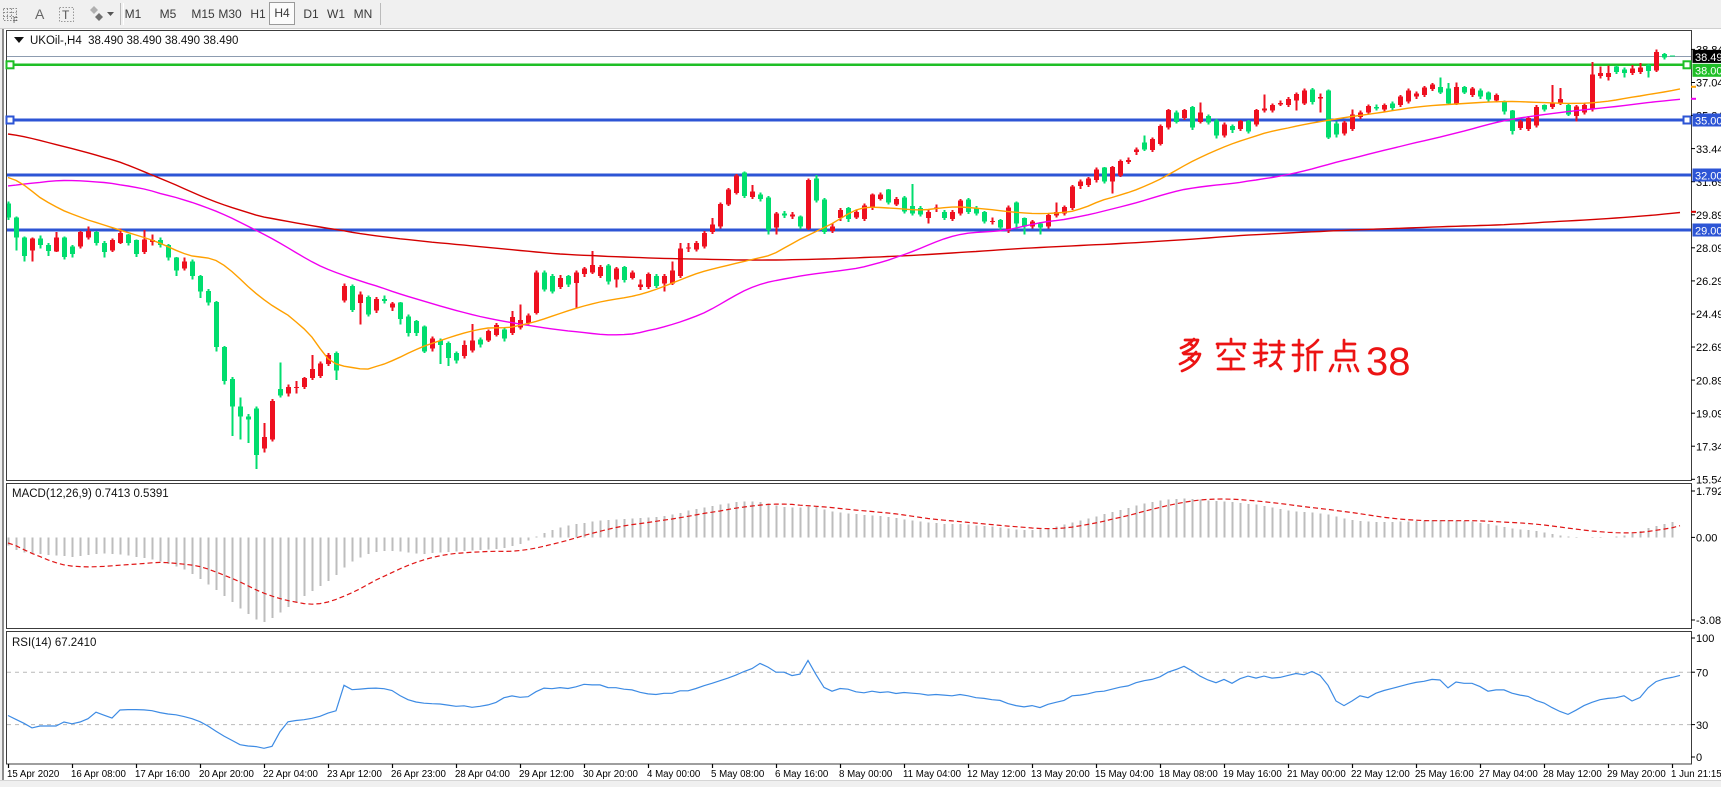 This screenshot has height=787, width=1721. I want to click on svg-text: 15 May 04:00, so click(1124, 774).